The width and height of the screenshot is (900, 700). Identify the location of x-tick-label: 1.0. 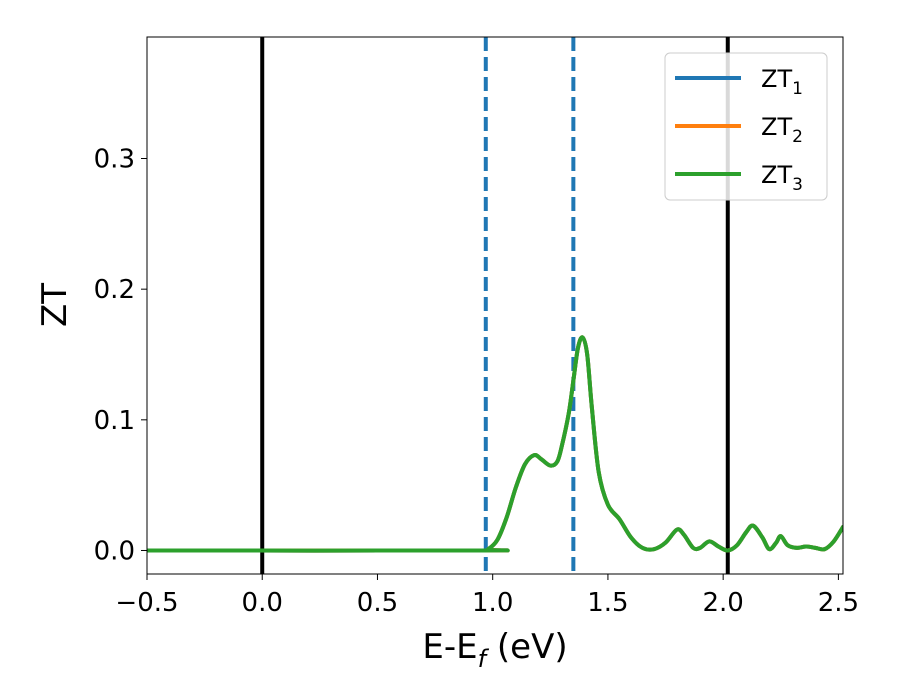
(492, 603).